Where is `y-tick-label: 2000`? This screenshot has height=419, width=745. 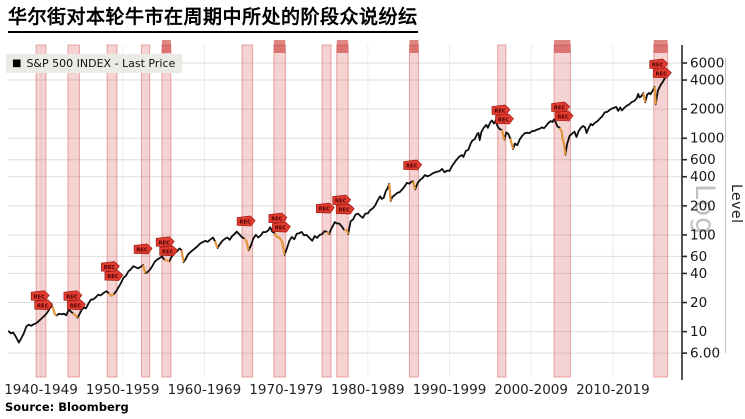 y-tick-label: 2000 is located at coordinates (707, 110).